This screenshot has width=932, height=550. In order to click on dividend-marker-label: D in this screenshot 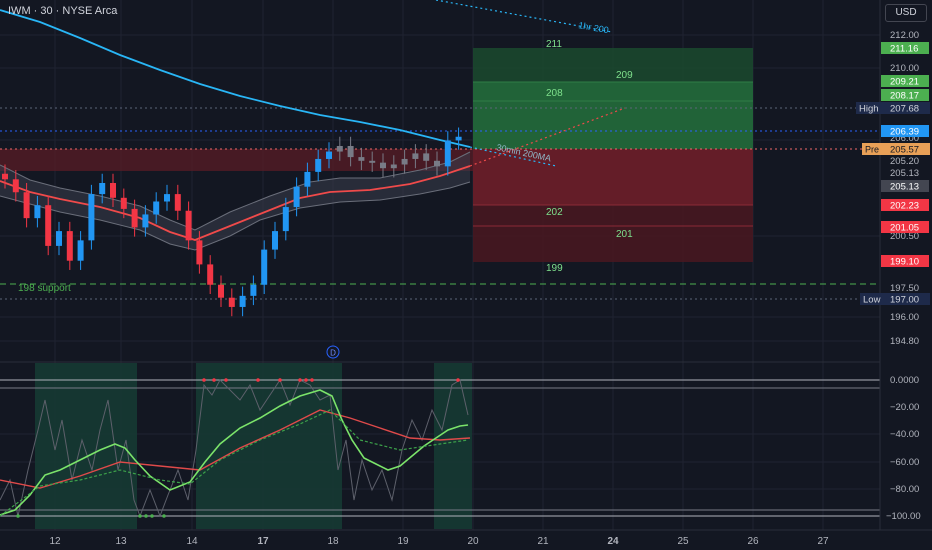, I will do `click(333, 353)`.